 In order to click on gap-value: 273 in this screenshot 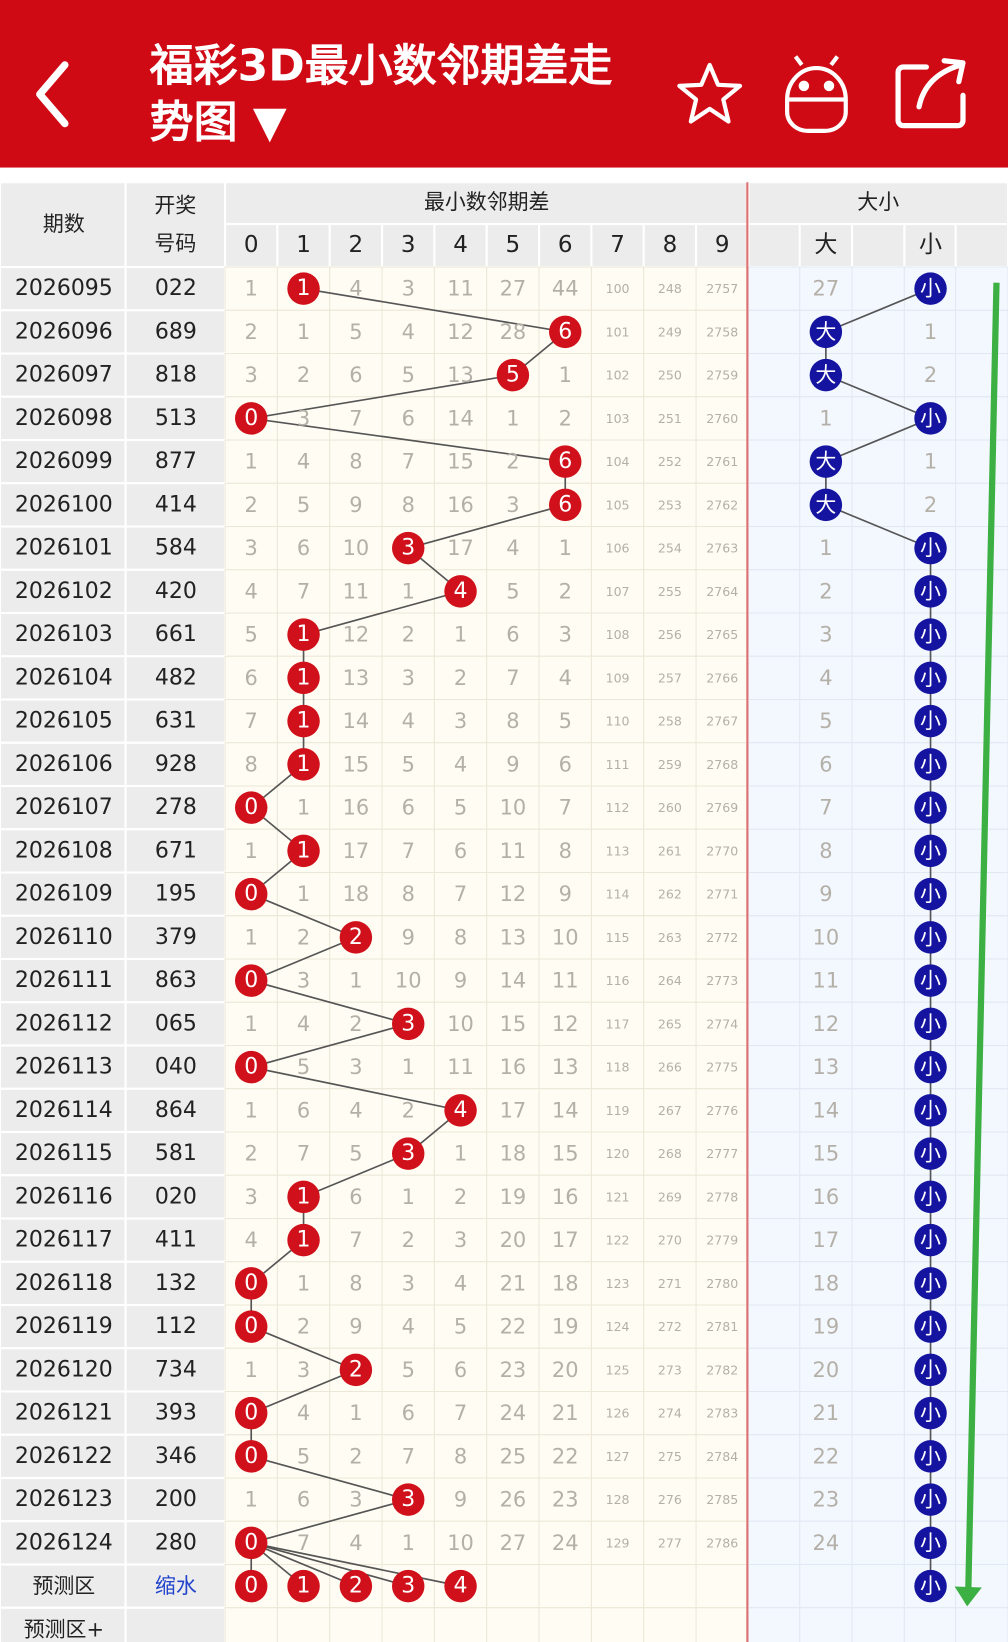, I will do `click(670, 1369)`.